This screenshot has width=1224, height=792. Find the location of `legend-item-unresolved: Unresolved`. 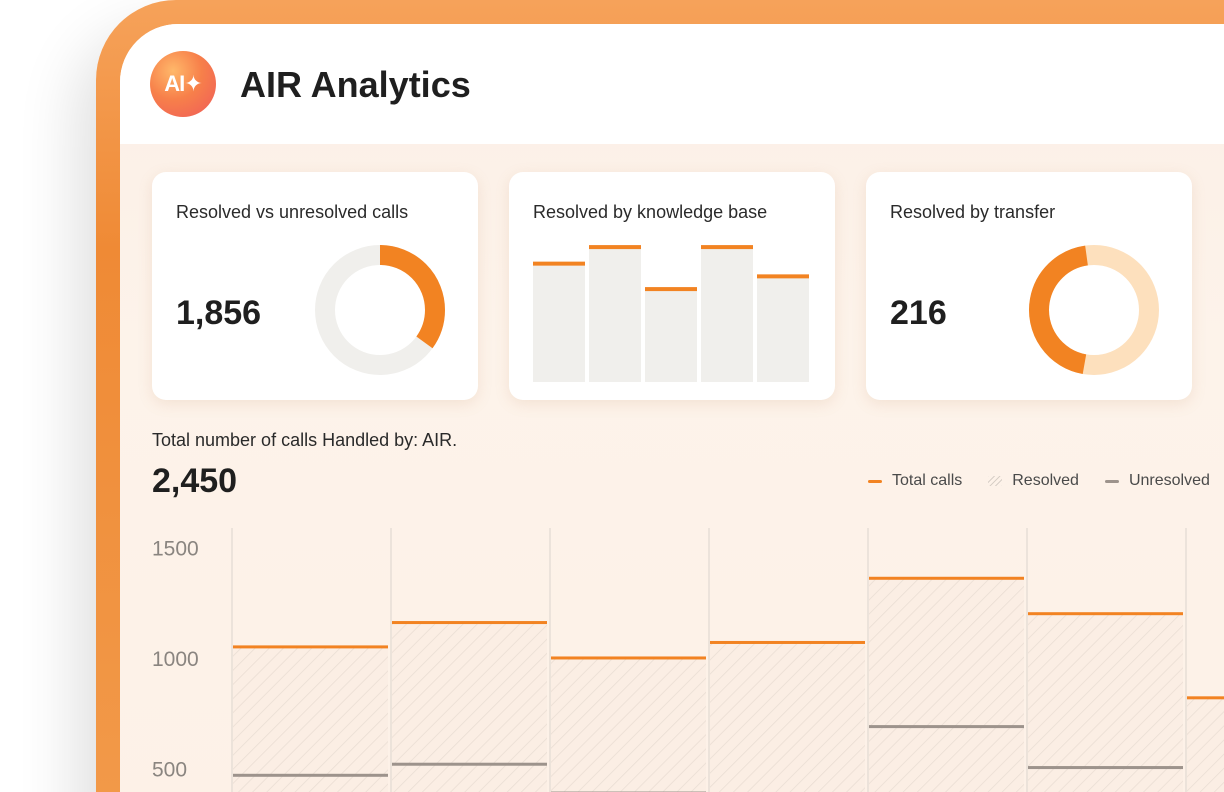

legend-item-unresolved: Unresolved is located at coordinates (1157, 481).